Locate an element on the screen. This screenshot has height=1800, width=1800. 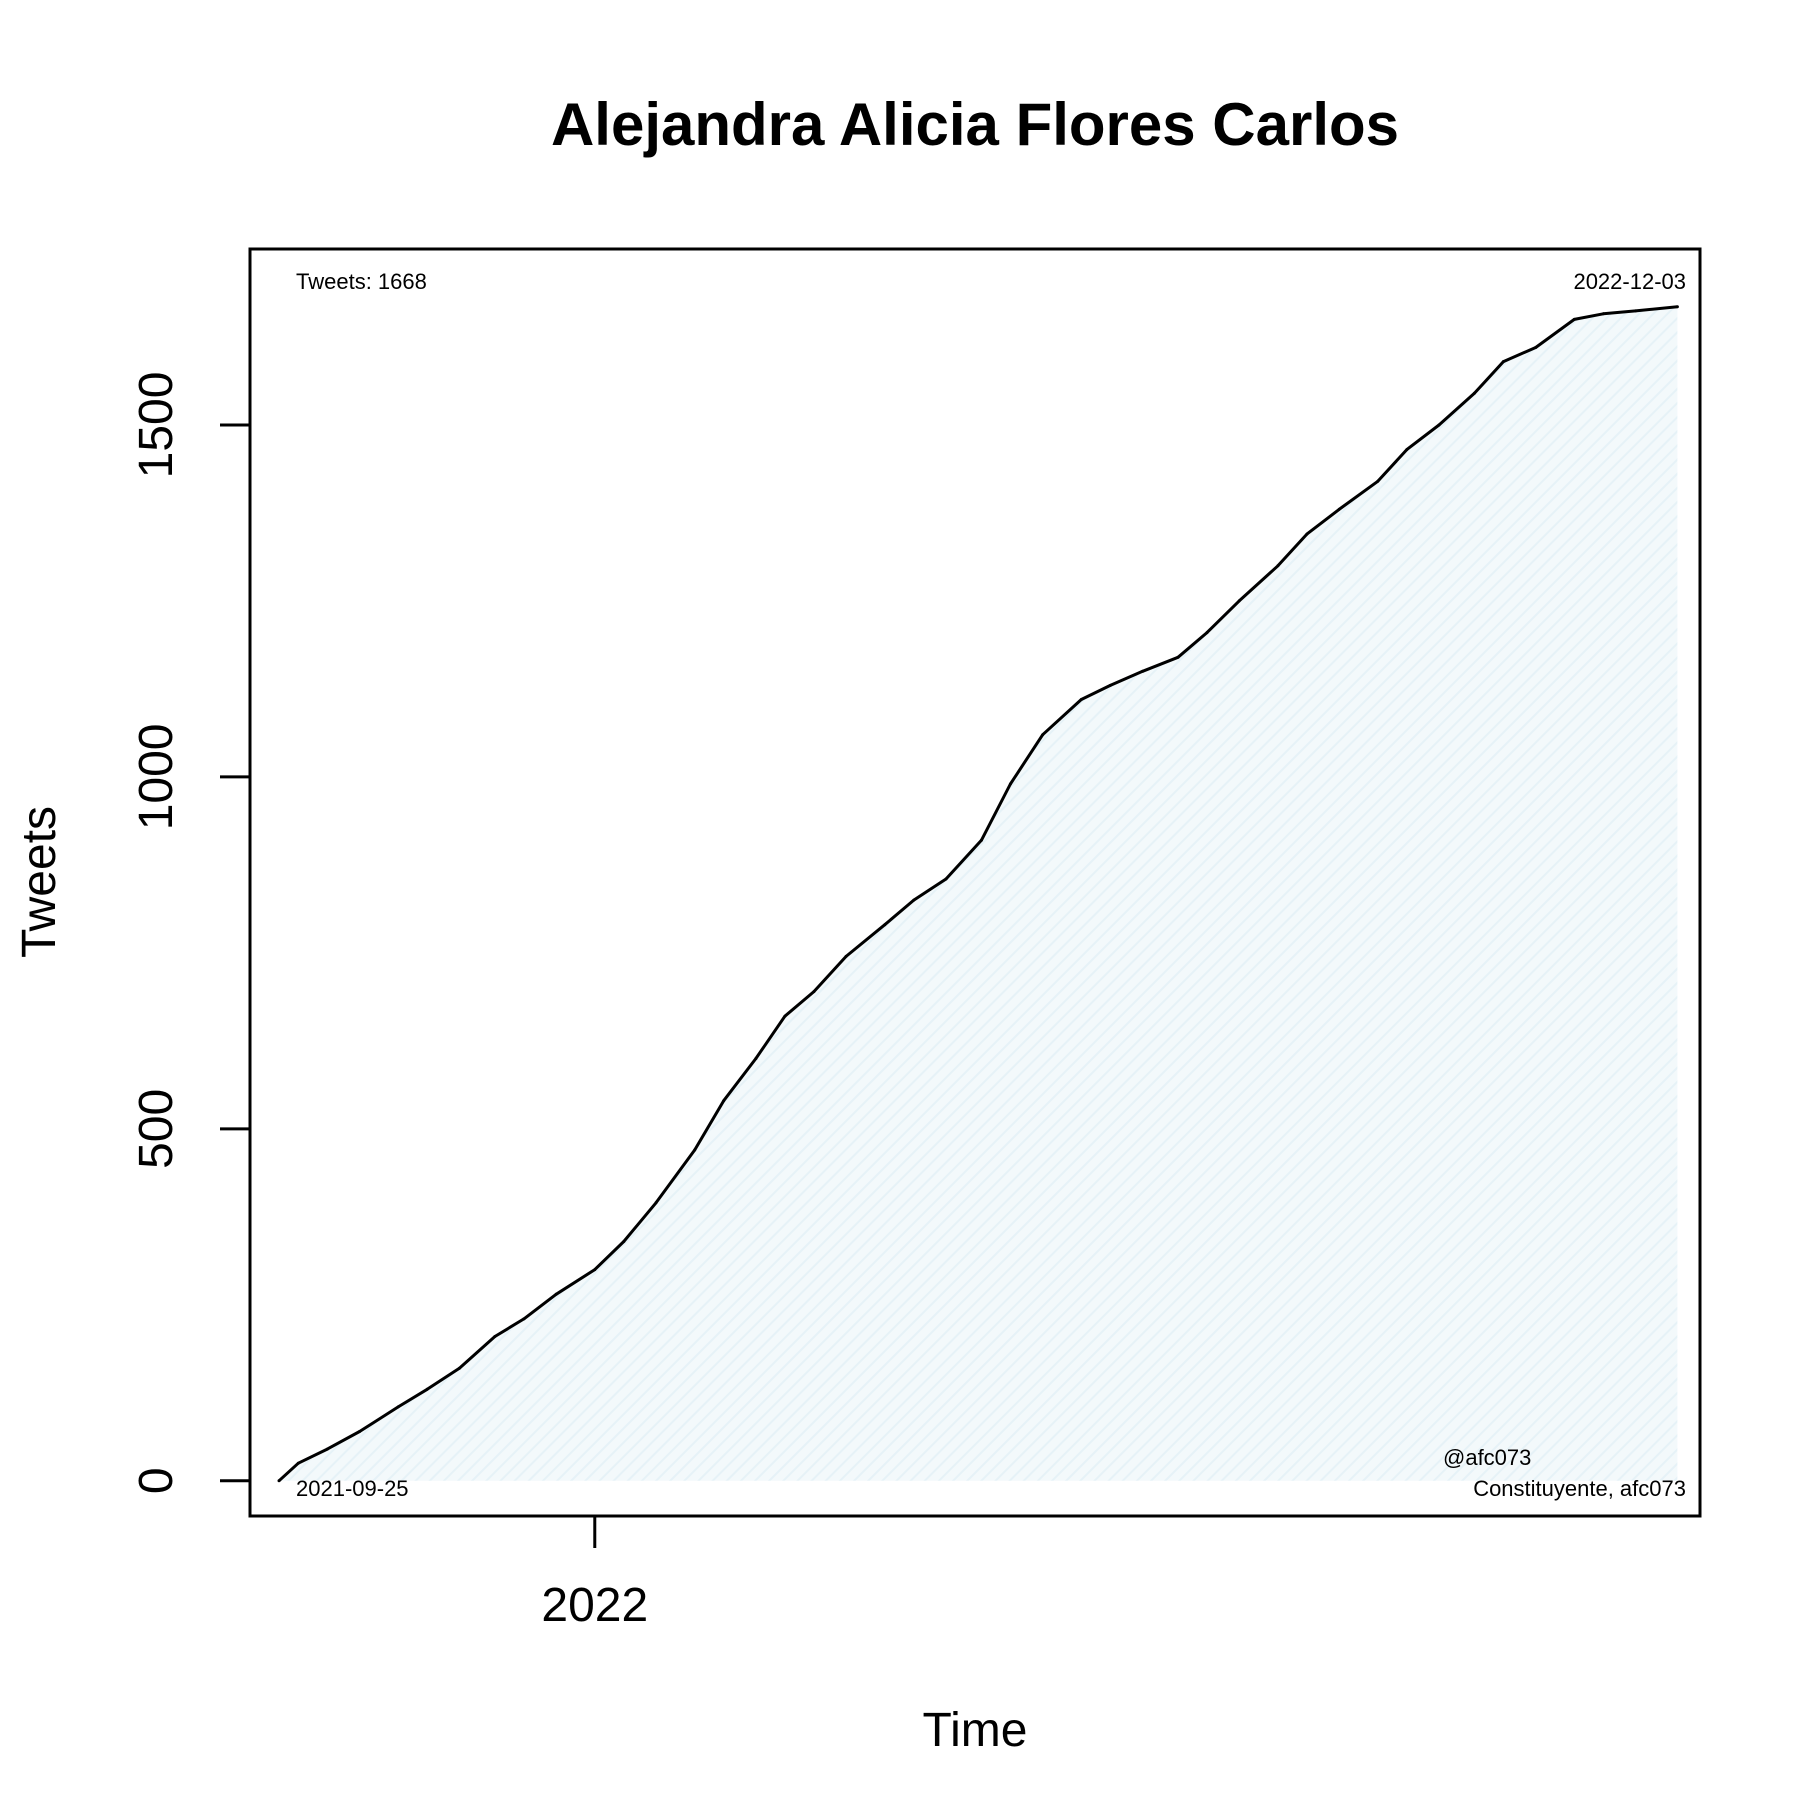
handle-annotation: @afc073 is located at coordinates (1487, 1457).